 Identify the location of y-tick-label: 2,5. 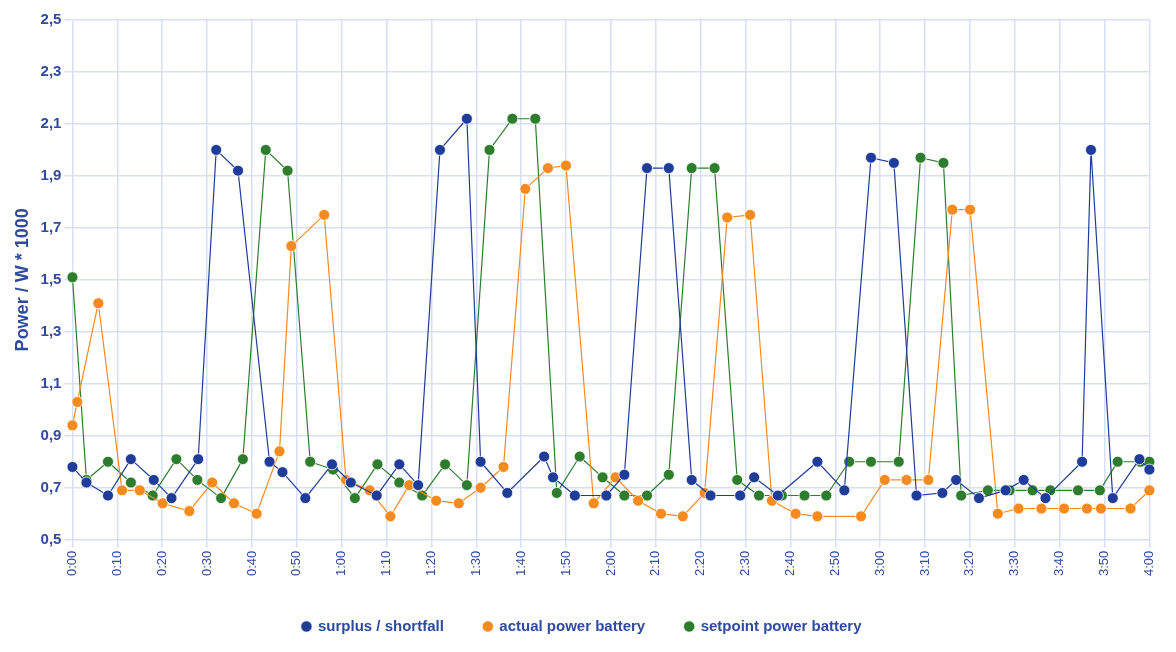
(51, 19).